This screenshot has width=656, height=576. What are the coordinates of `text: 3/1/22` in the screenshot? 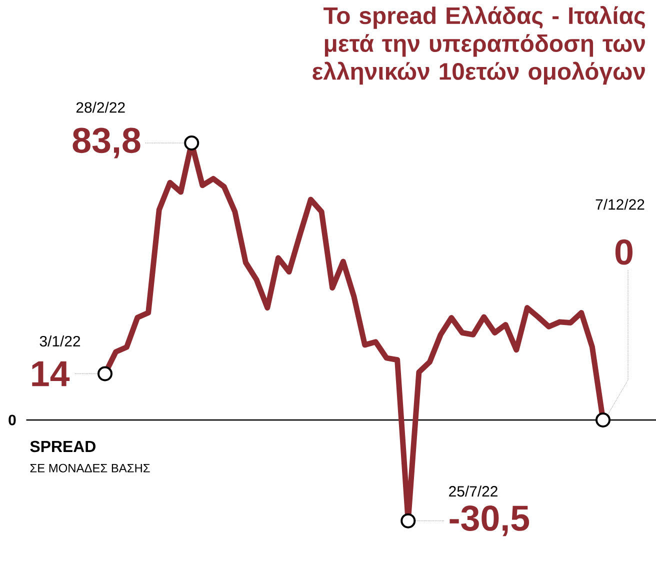 It's located at (60, 341).